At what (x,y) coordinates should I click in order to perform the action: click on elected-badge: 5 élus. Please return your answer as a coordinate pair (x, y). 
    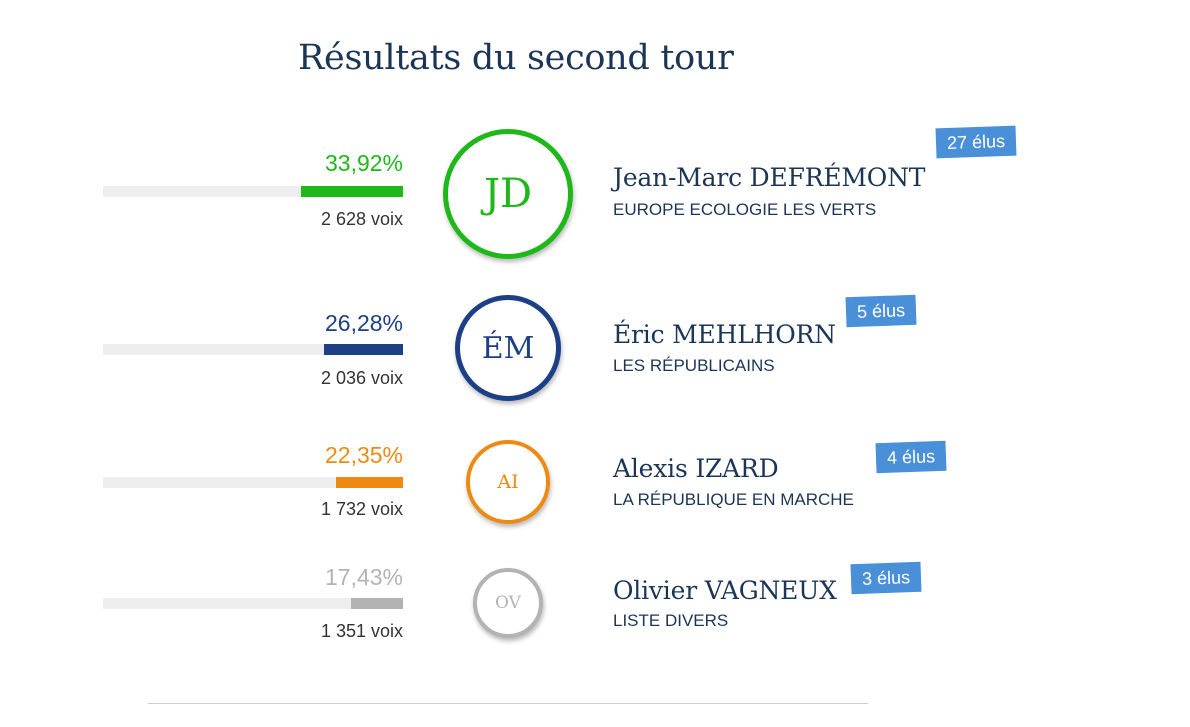
    Looking at the image, I should click on (881, 311).